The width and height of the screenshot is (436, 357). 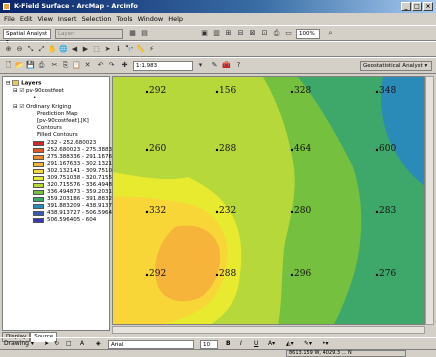 I want to click on data-point-label: 156, so click(x=227, y=91).